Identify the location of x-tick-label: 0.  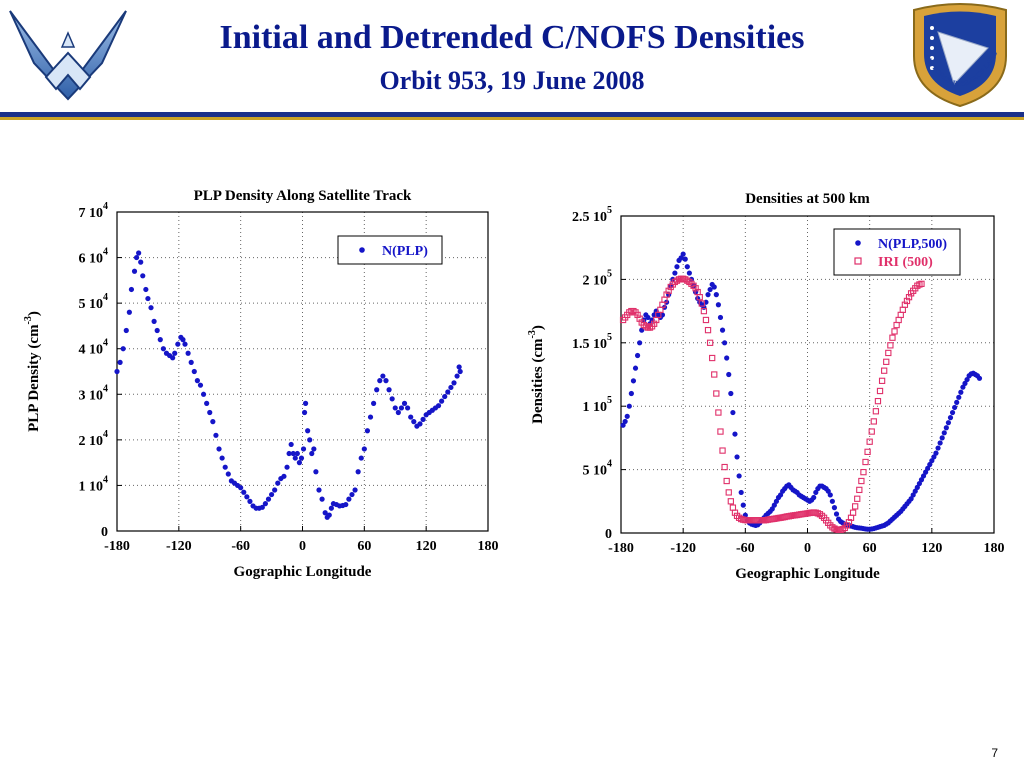
(807, 548).